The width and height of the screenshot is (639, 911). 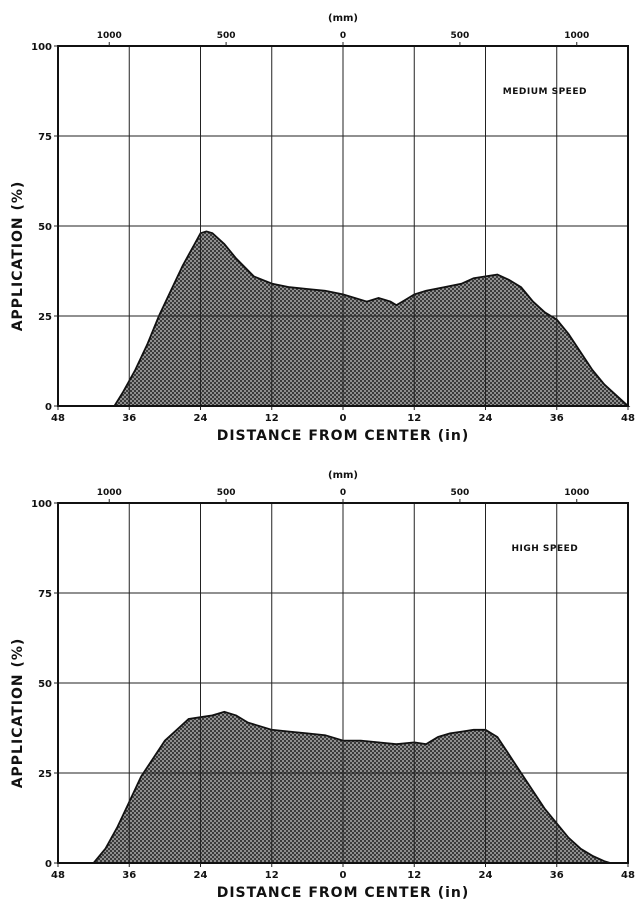 What do you see at coordinates (351, 787) in the screenshot?
I see `application-area-series` at bounding box center [351, 787].